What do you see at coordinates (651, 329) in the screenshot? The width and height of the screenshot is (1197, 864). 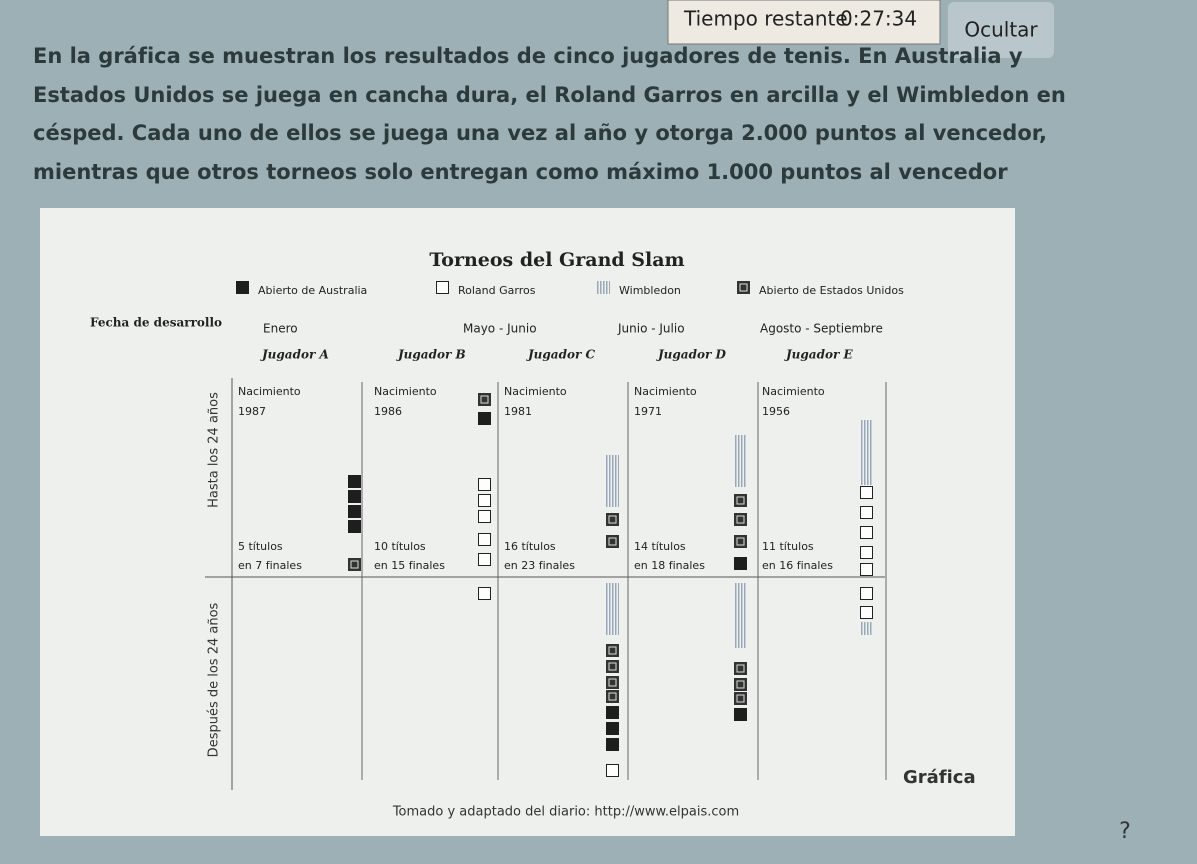 I see `date: Junio - Julio` at bounding box center [651, 329].